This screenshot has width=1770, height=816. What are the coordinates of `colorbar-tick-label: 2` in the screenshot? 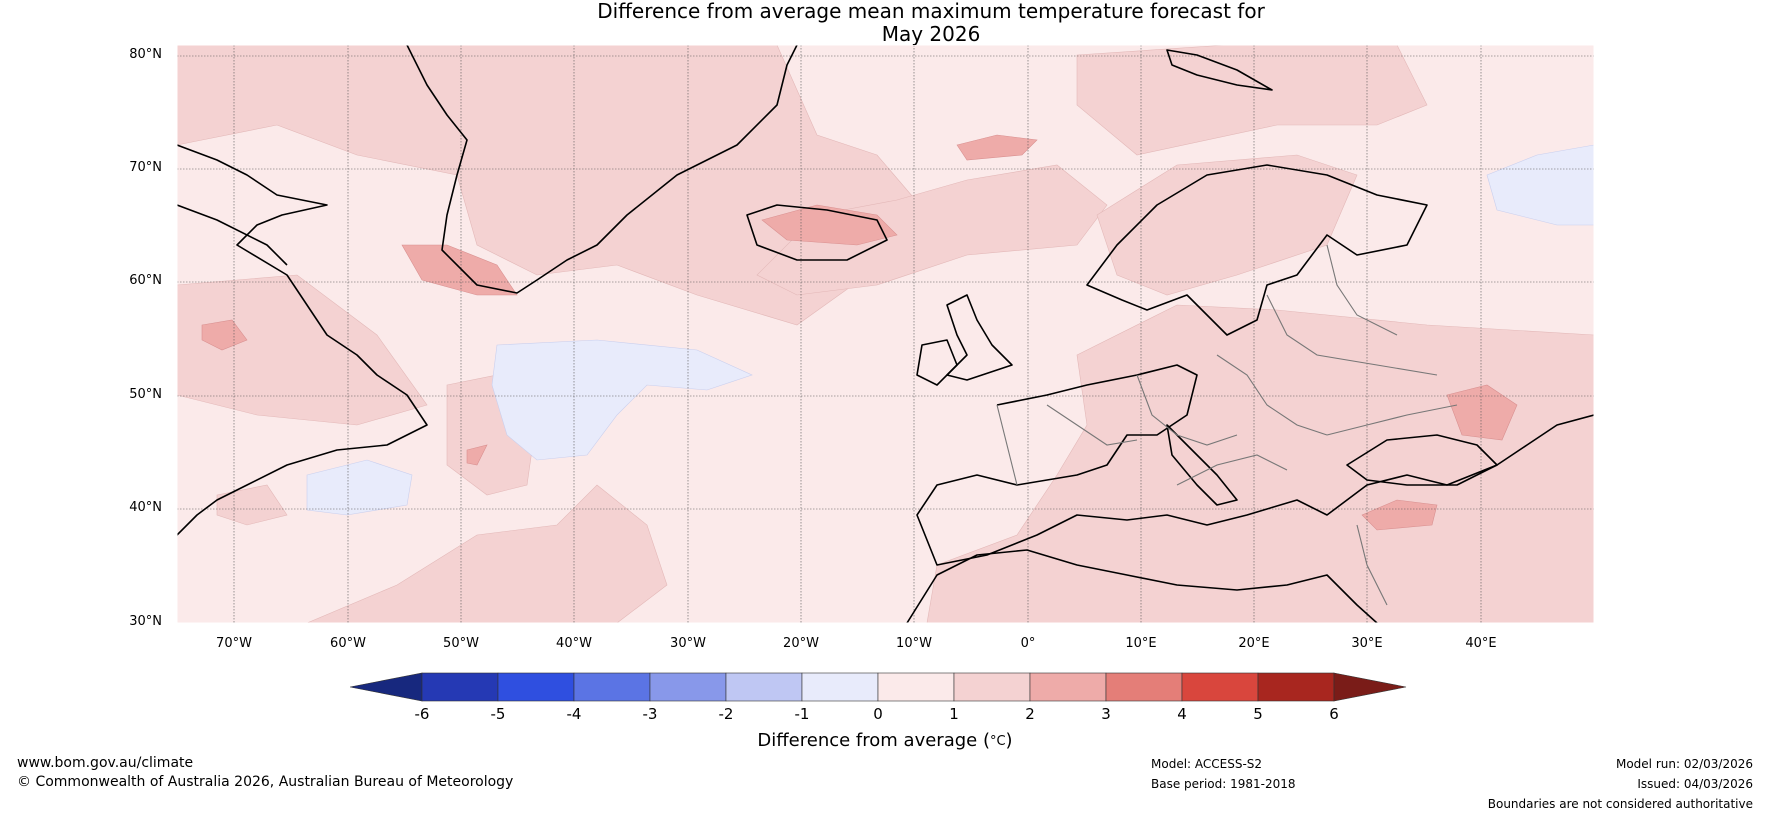 It's located at (1030, 714).